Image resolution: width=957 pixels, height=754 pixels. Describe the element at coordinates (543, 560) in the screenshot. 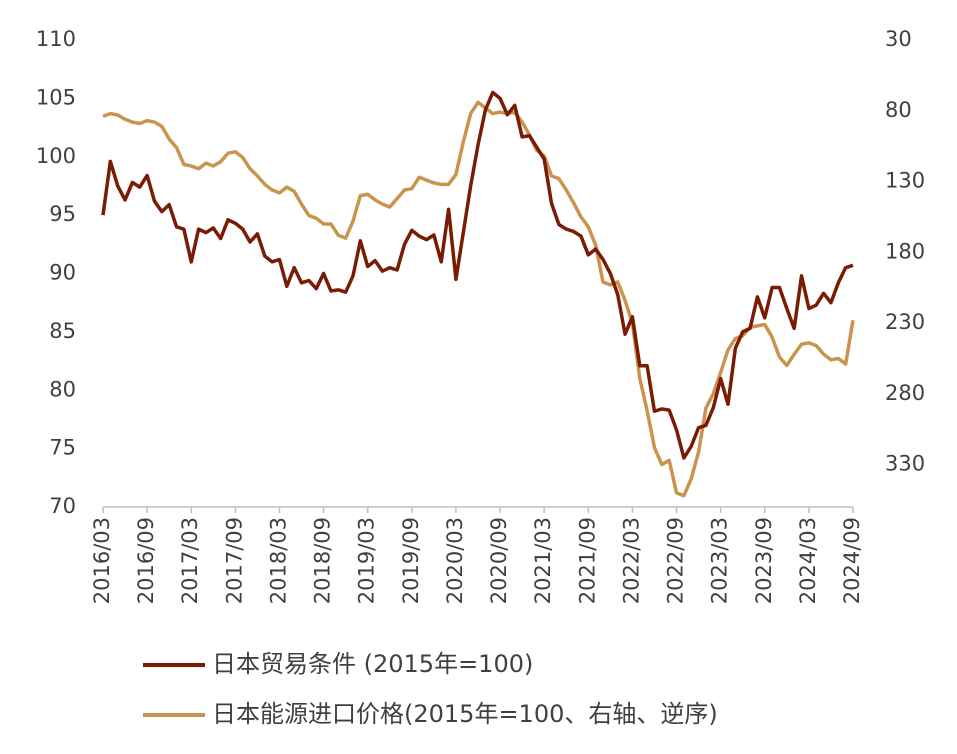

I see `x-tick-label: 2021/03` at that location.